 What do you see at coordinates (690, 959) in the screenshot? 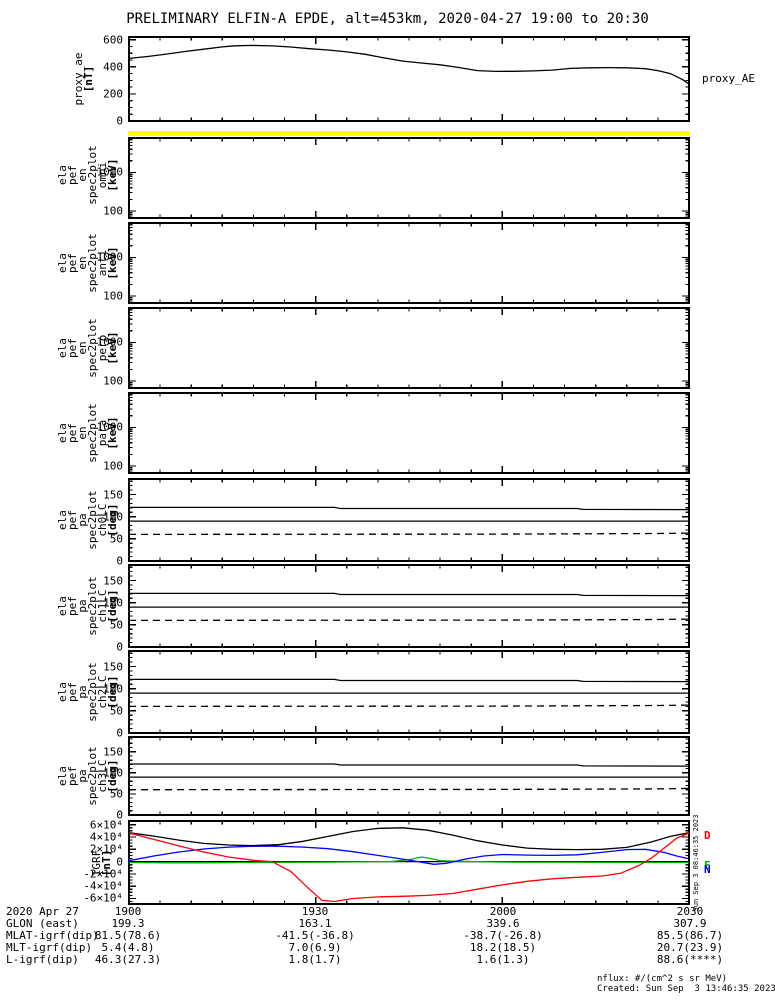
I see `table-cell: 88.6(****)` at bounding box center [690, 959].